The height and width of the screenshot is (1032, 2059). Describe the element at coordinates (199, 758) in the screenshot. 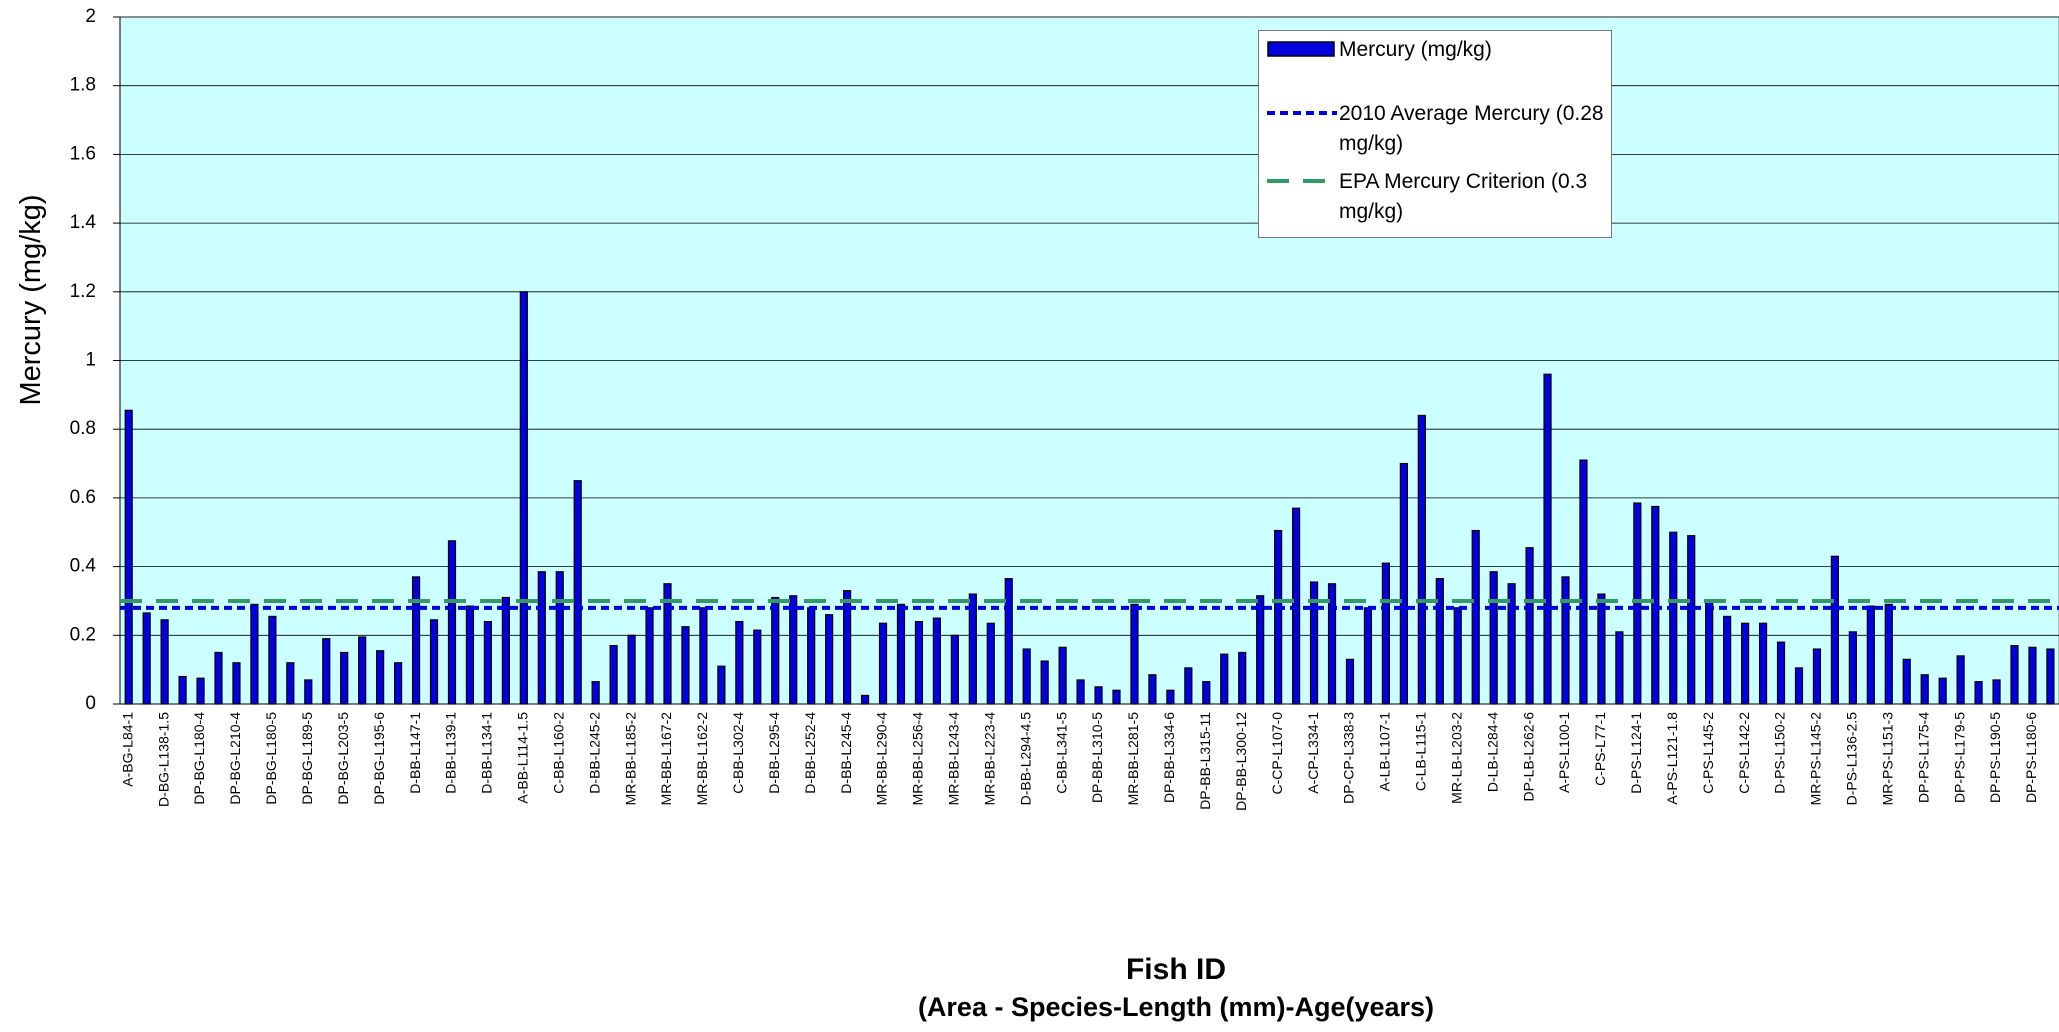

I see `x-tick-label: DP-BG-L180-4` at that location.